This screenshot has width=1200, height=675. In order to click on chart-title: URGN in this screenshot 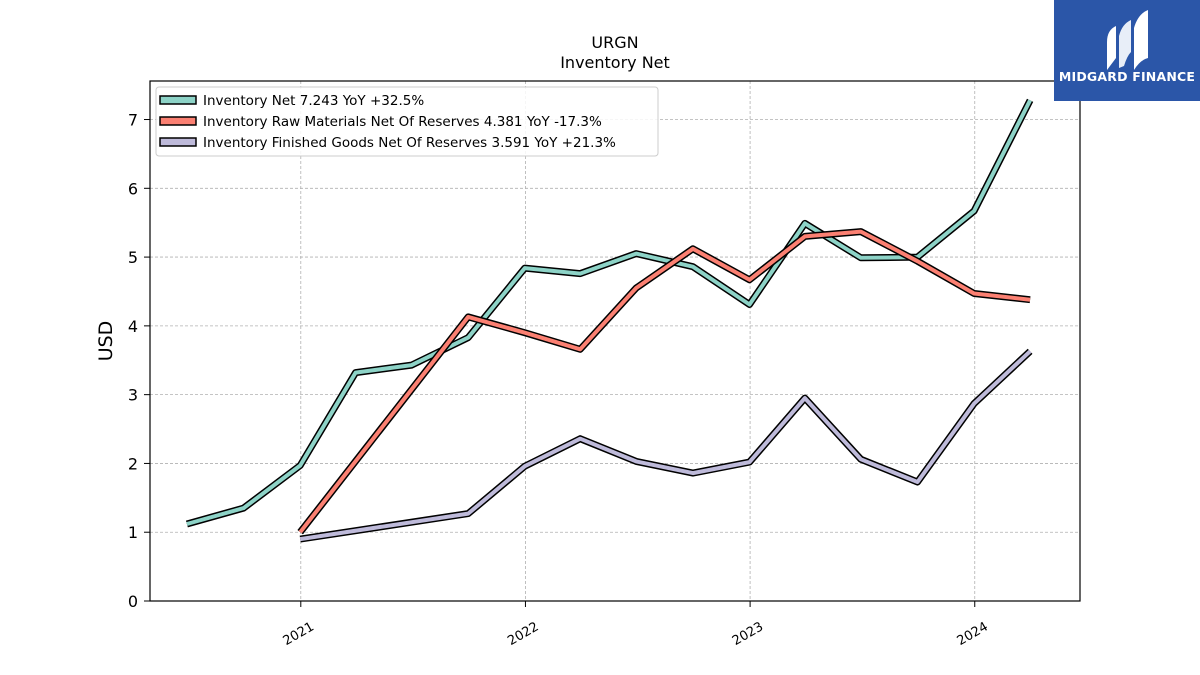, I will do `click(614, 42)`.